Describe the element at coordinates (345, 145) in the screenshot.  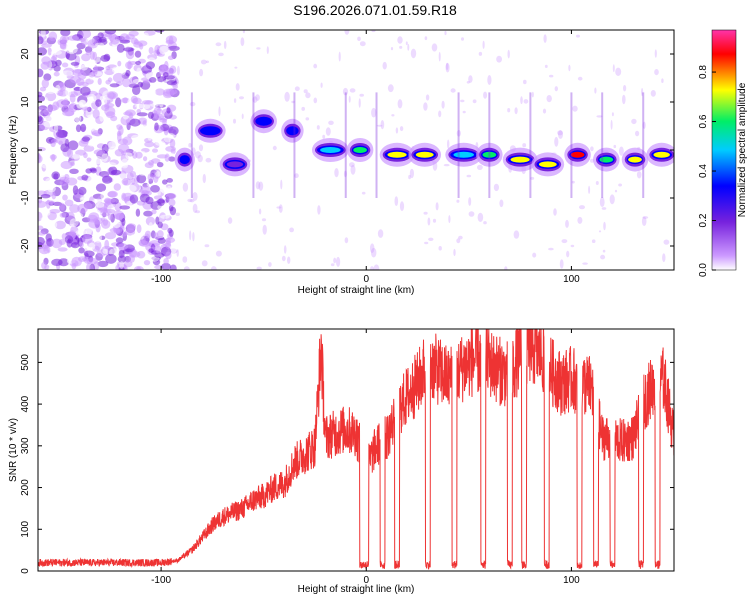
I see `heatmap-streak` at that location.